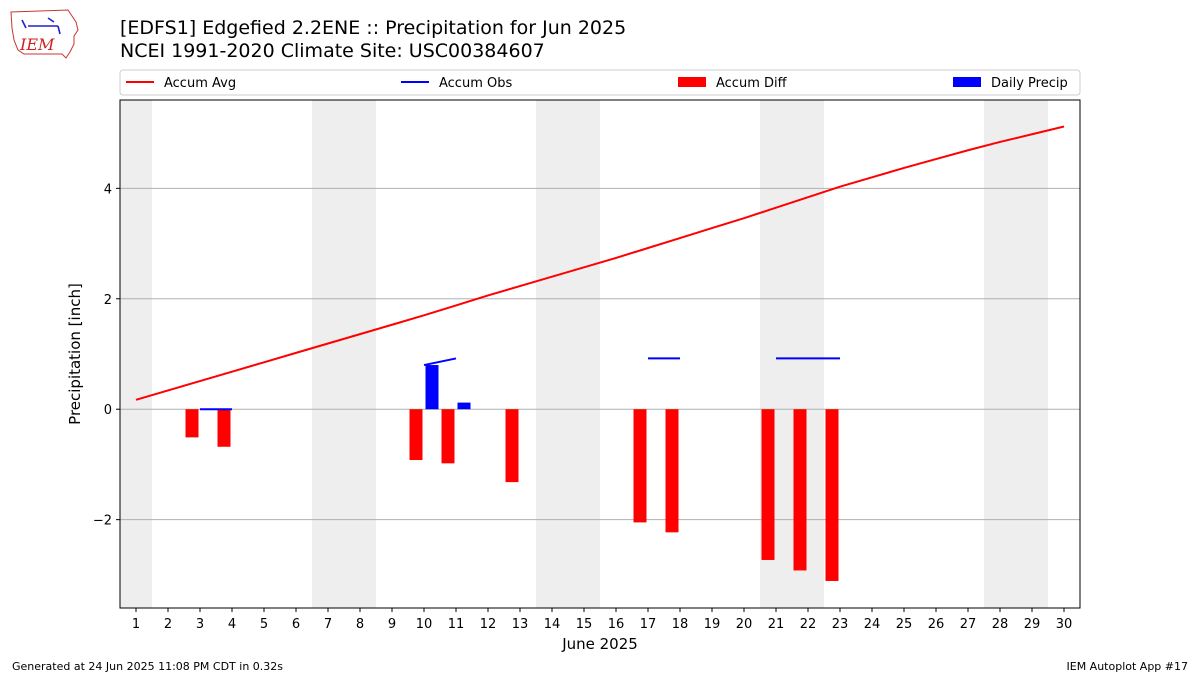 Image resolution: width=1200 pixels, height=675 pixels. Describe the element at coordinates (584, 624) in the screenshot. I see `x-tick-label: 15` at that location.